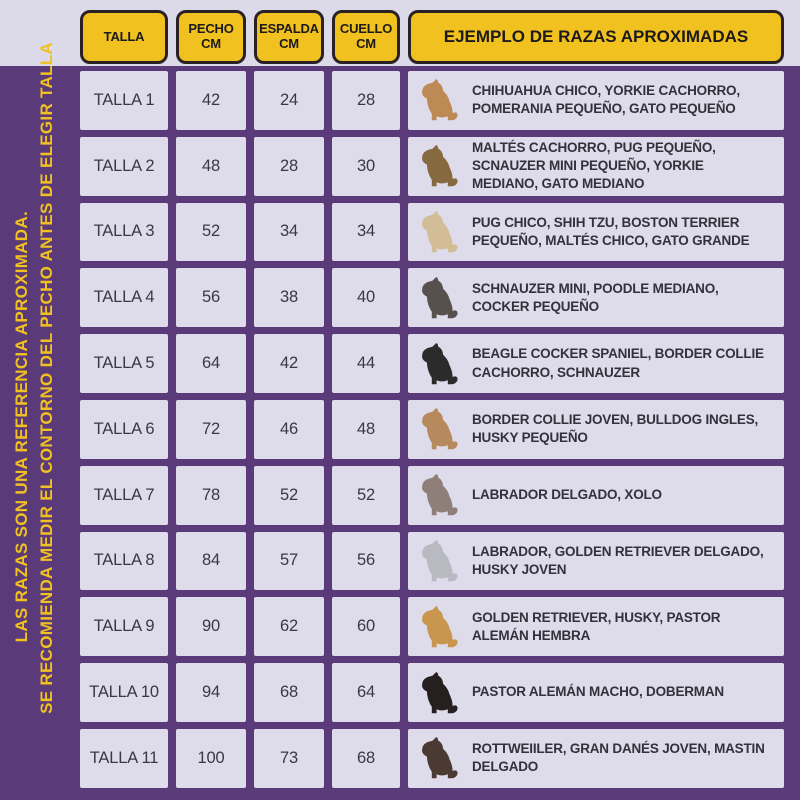 The image size is (800, 800). What do you see at coordinates (124, 692) in the screenshot?
I see `talla-cell: TALLA 10` at bounding box center [124, 692].